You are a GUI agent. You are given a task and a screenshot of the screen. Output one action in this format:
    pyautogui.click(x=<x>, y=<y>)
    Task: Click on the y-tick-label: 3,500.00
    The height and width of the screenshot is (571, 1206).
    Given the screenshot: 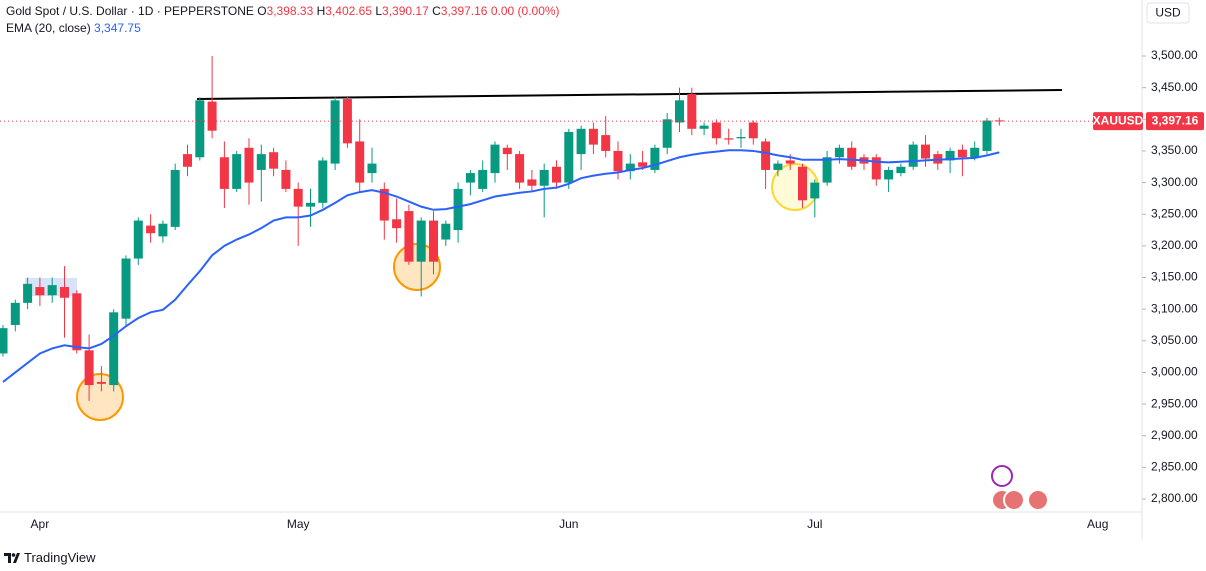 What is the action you would take?
    pyautogui.click(x=1174, y=55)
    